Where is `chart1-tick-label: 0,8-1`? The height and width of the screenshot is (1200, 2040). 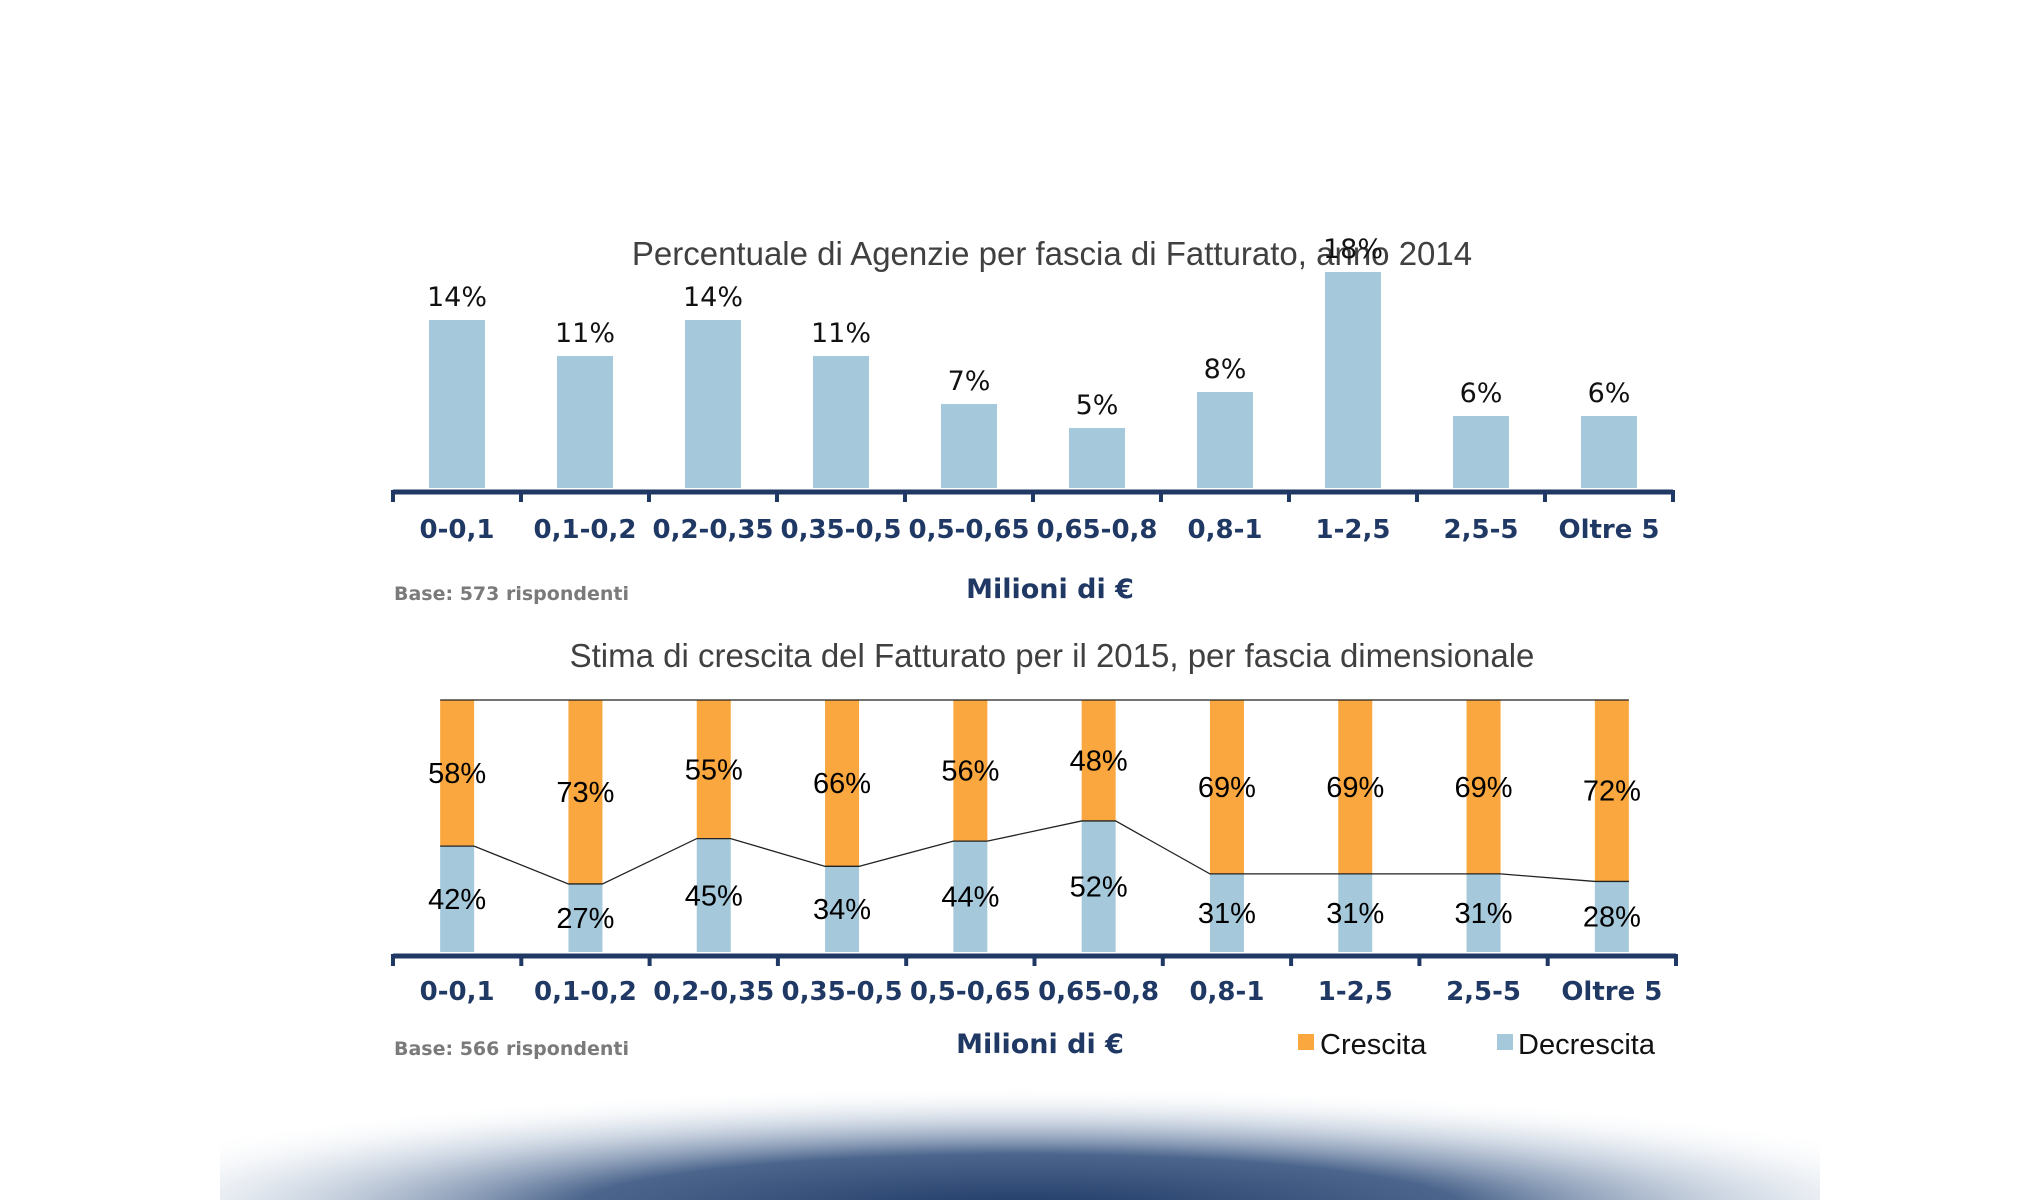 chart1-tick-label: 0,8-1 is located at coordinates (1225, 530).